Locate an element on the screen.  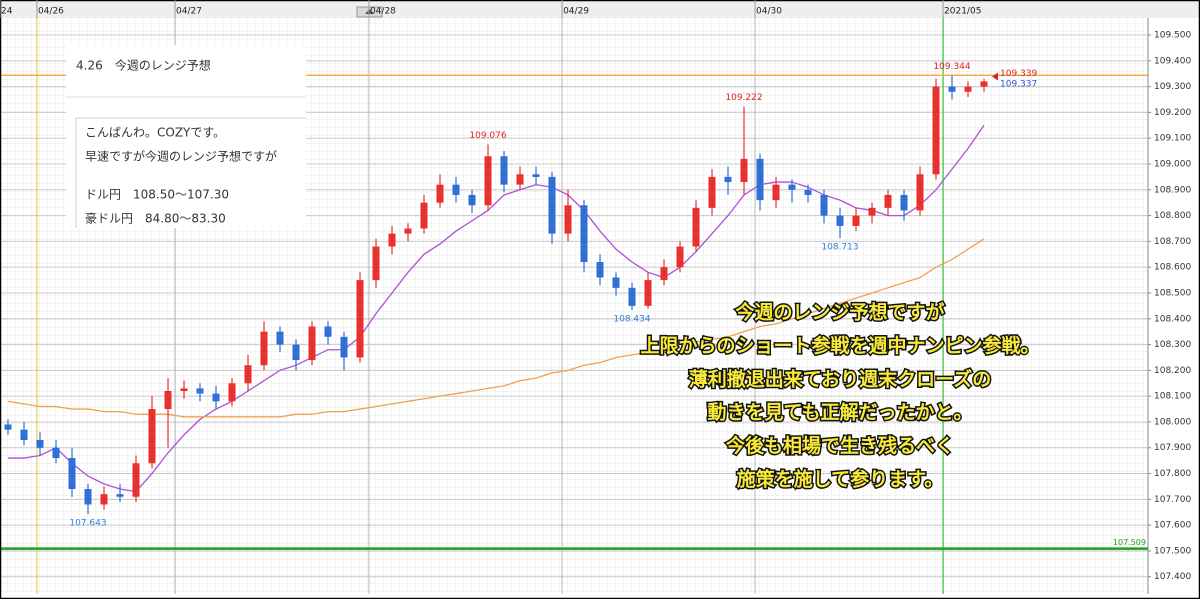
y-tick-label: 108.800 is located at coordinates (1172, 216).